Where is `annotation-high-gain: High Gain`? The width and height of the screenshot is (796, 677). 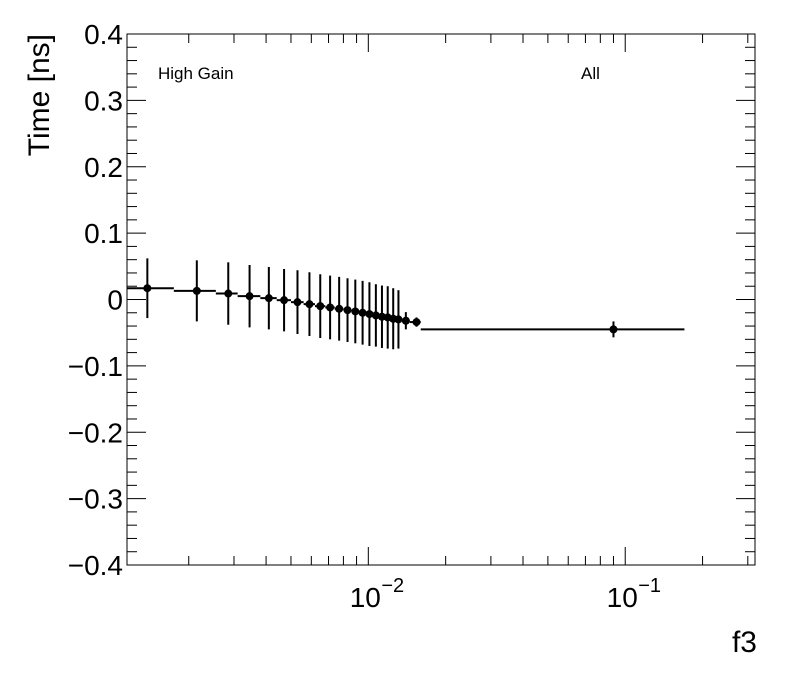 annotation-high-gain: High Gain is located at coordinates (196, 73).